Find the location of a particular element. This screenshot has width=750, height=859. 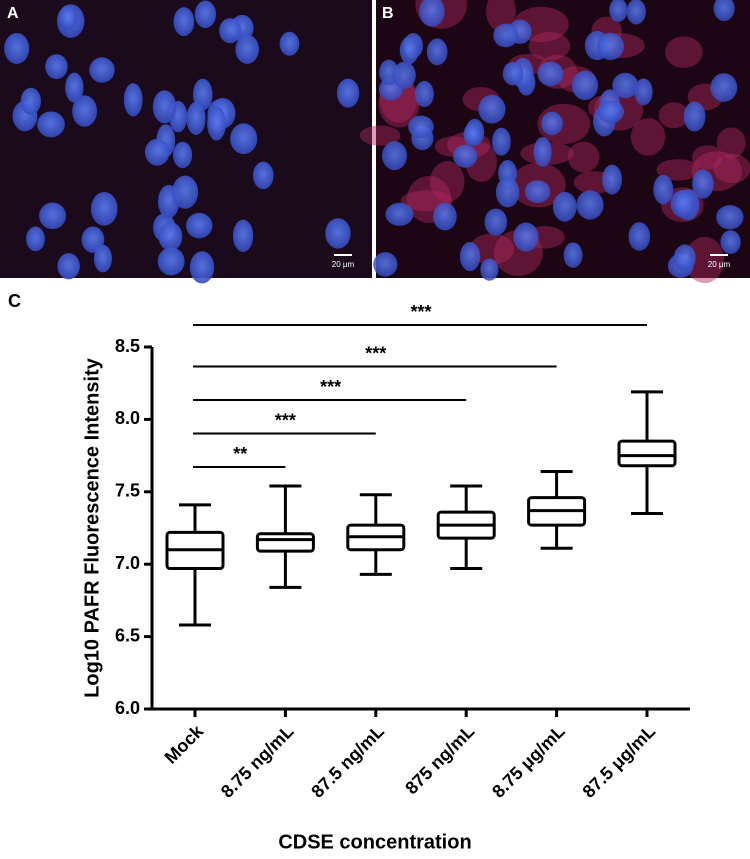

y-tick-label: 6.5 is located at coordinates (127, 635).